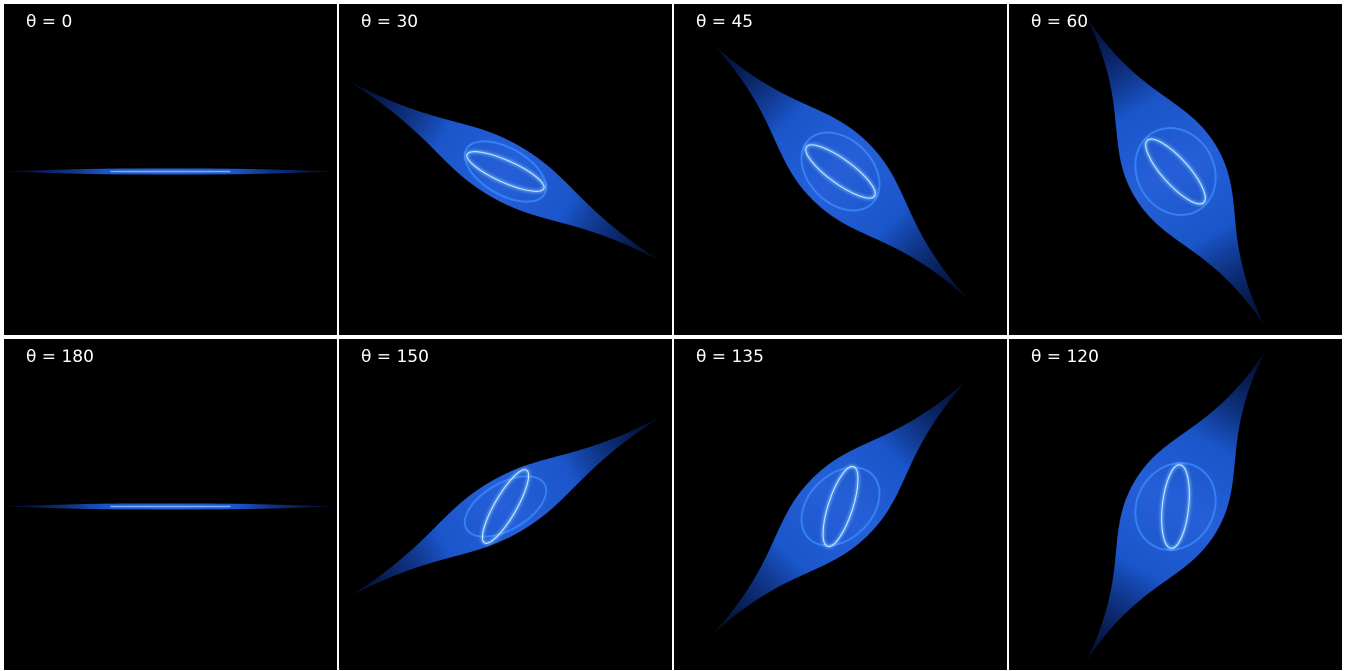  Describe the element at coordinates (730, 357) in the screenshot. I see `panel-label: θ = 135` at that location.